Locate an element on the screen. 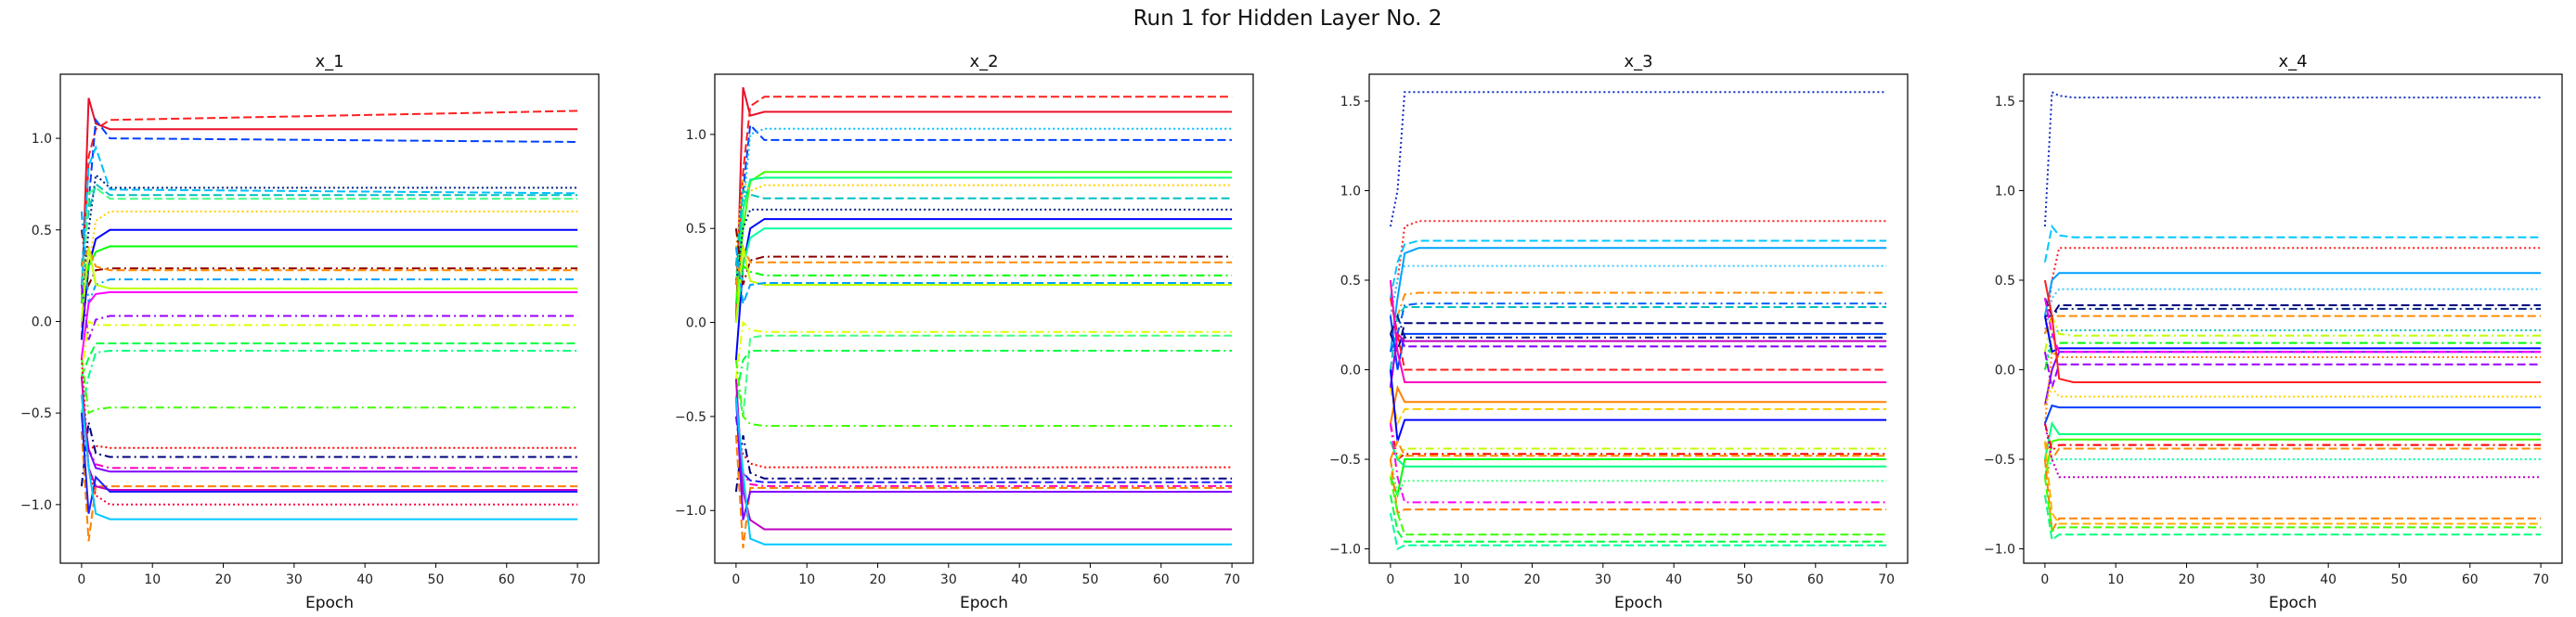 The height and width of the screenshot is (617, 2576). x-tick-label: 60 is located at coordinates (1161, 579).